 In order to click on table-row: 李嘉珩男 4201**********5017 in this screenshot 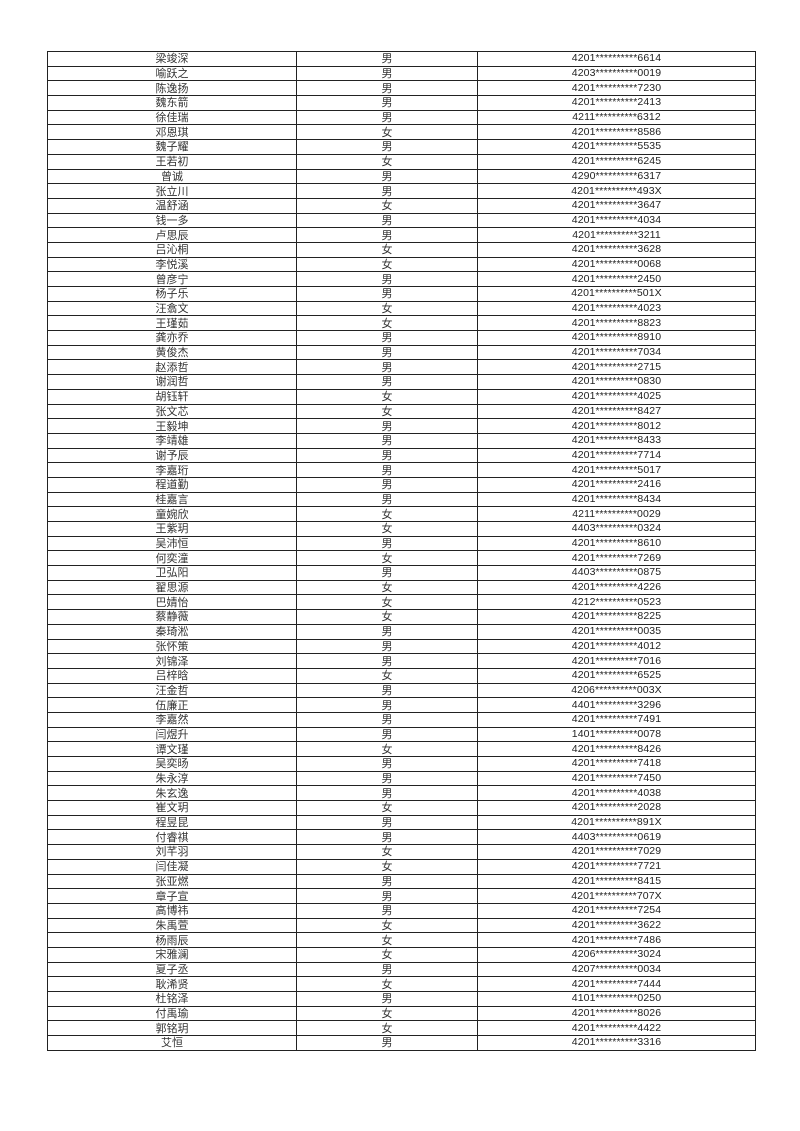, I will do `click(401, 470)`.